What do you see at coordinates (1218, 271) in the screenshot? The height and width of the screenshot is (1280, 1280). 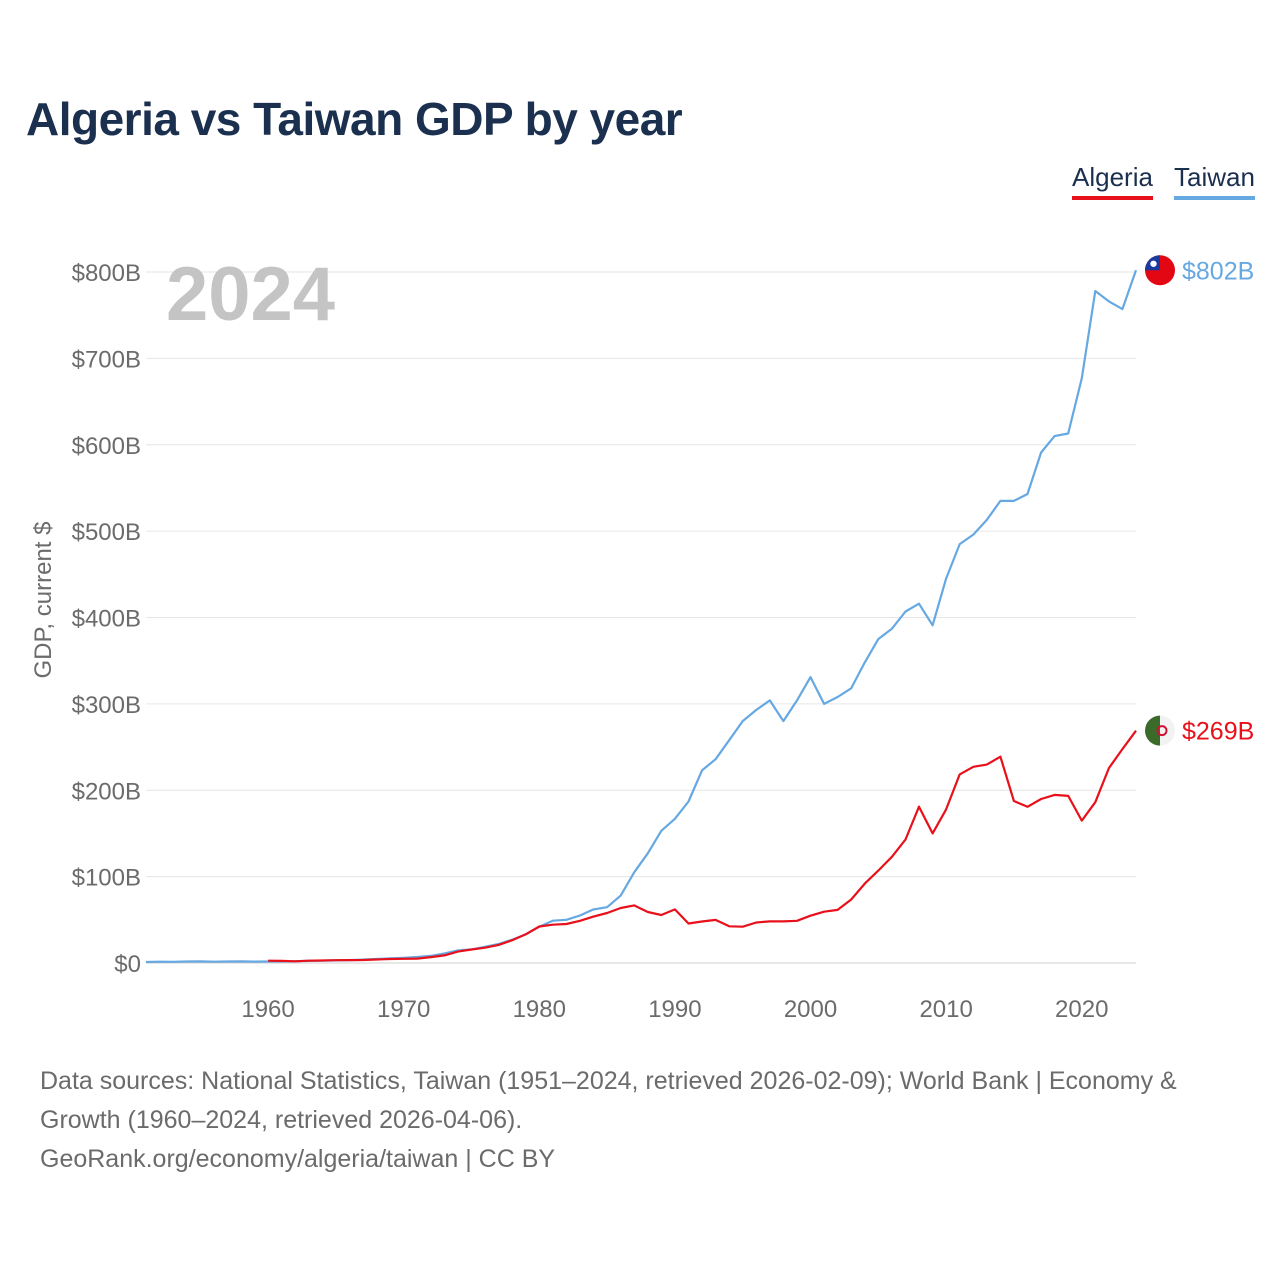 I see `end-value-label-taiwan: $802B` at bounding box center [1218, 271].